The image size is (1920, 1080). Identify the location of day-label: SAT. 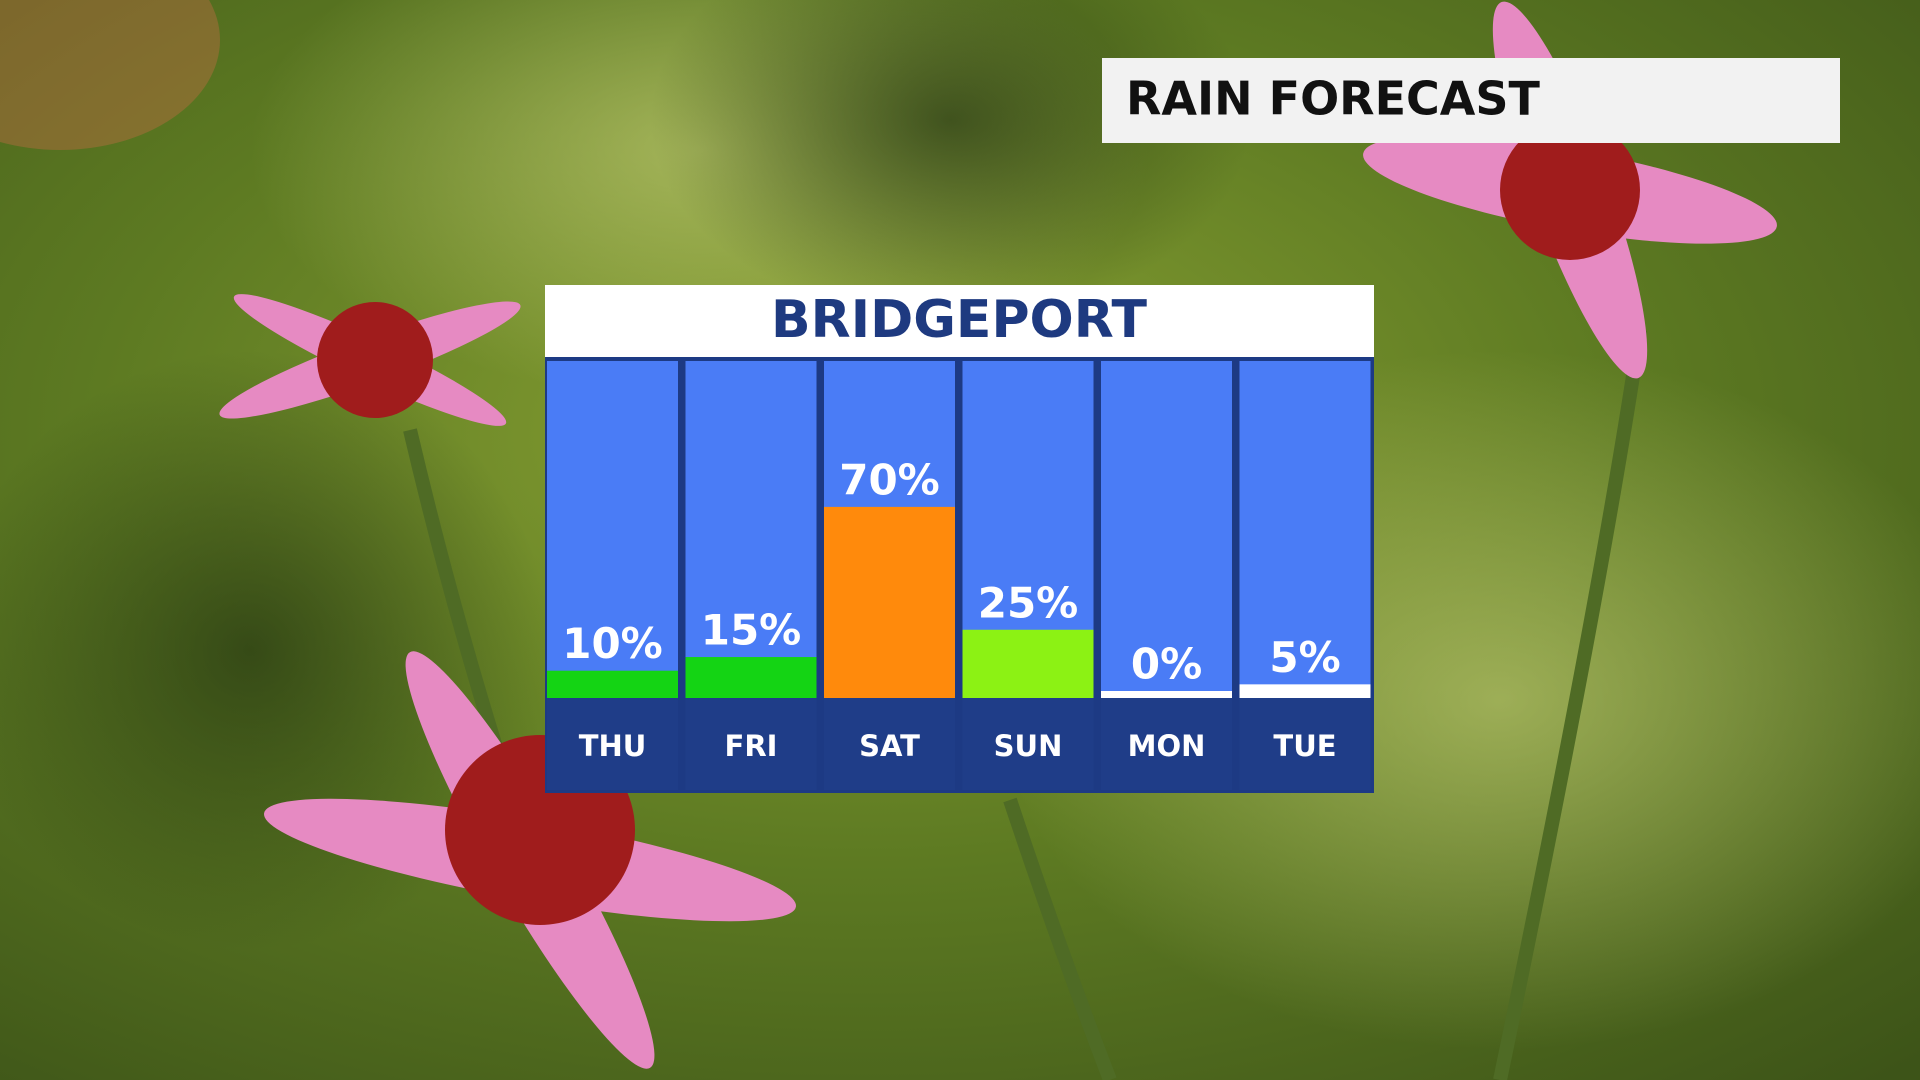
(889, 746).